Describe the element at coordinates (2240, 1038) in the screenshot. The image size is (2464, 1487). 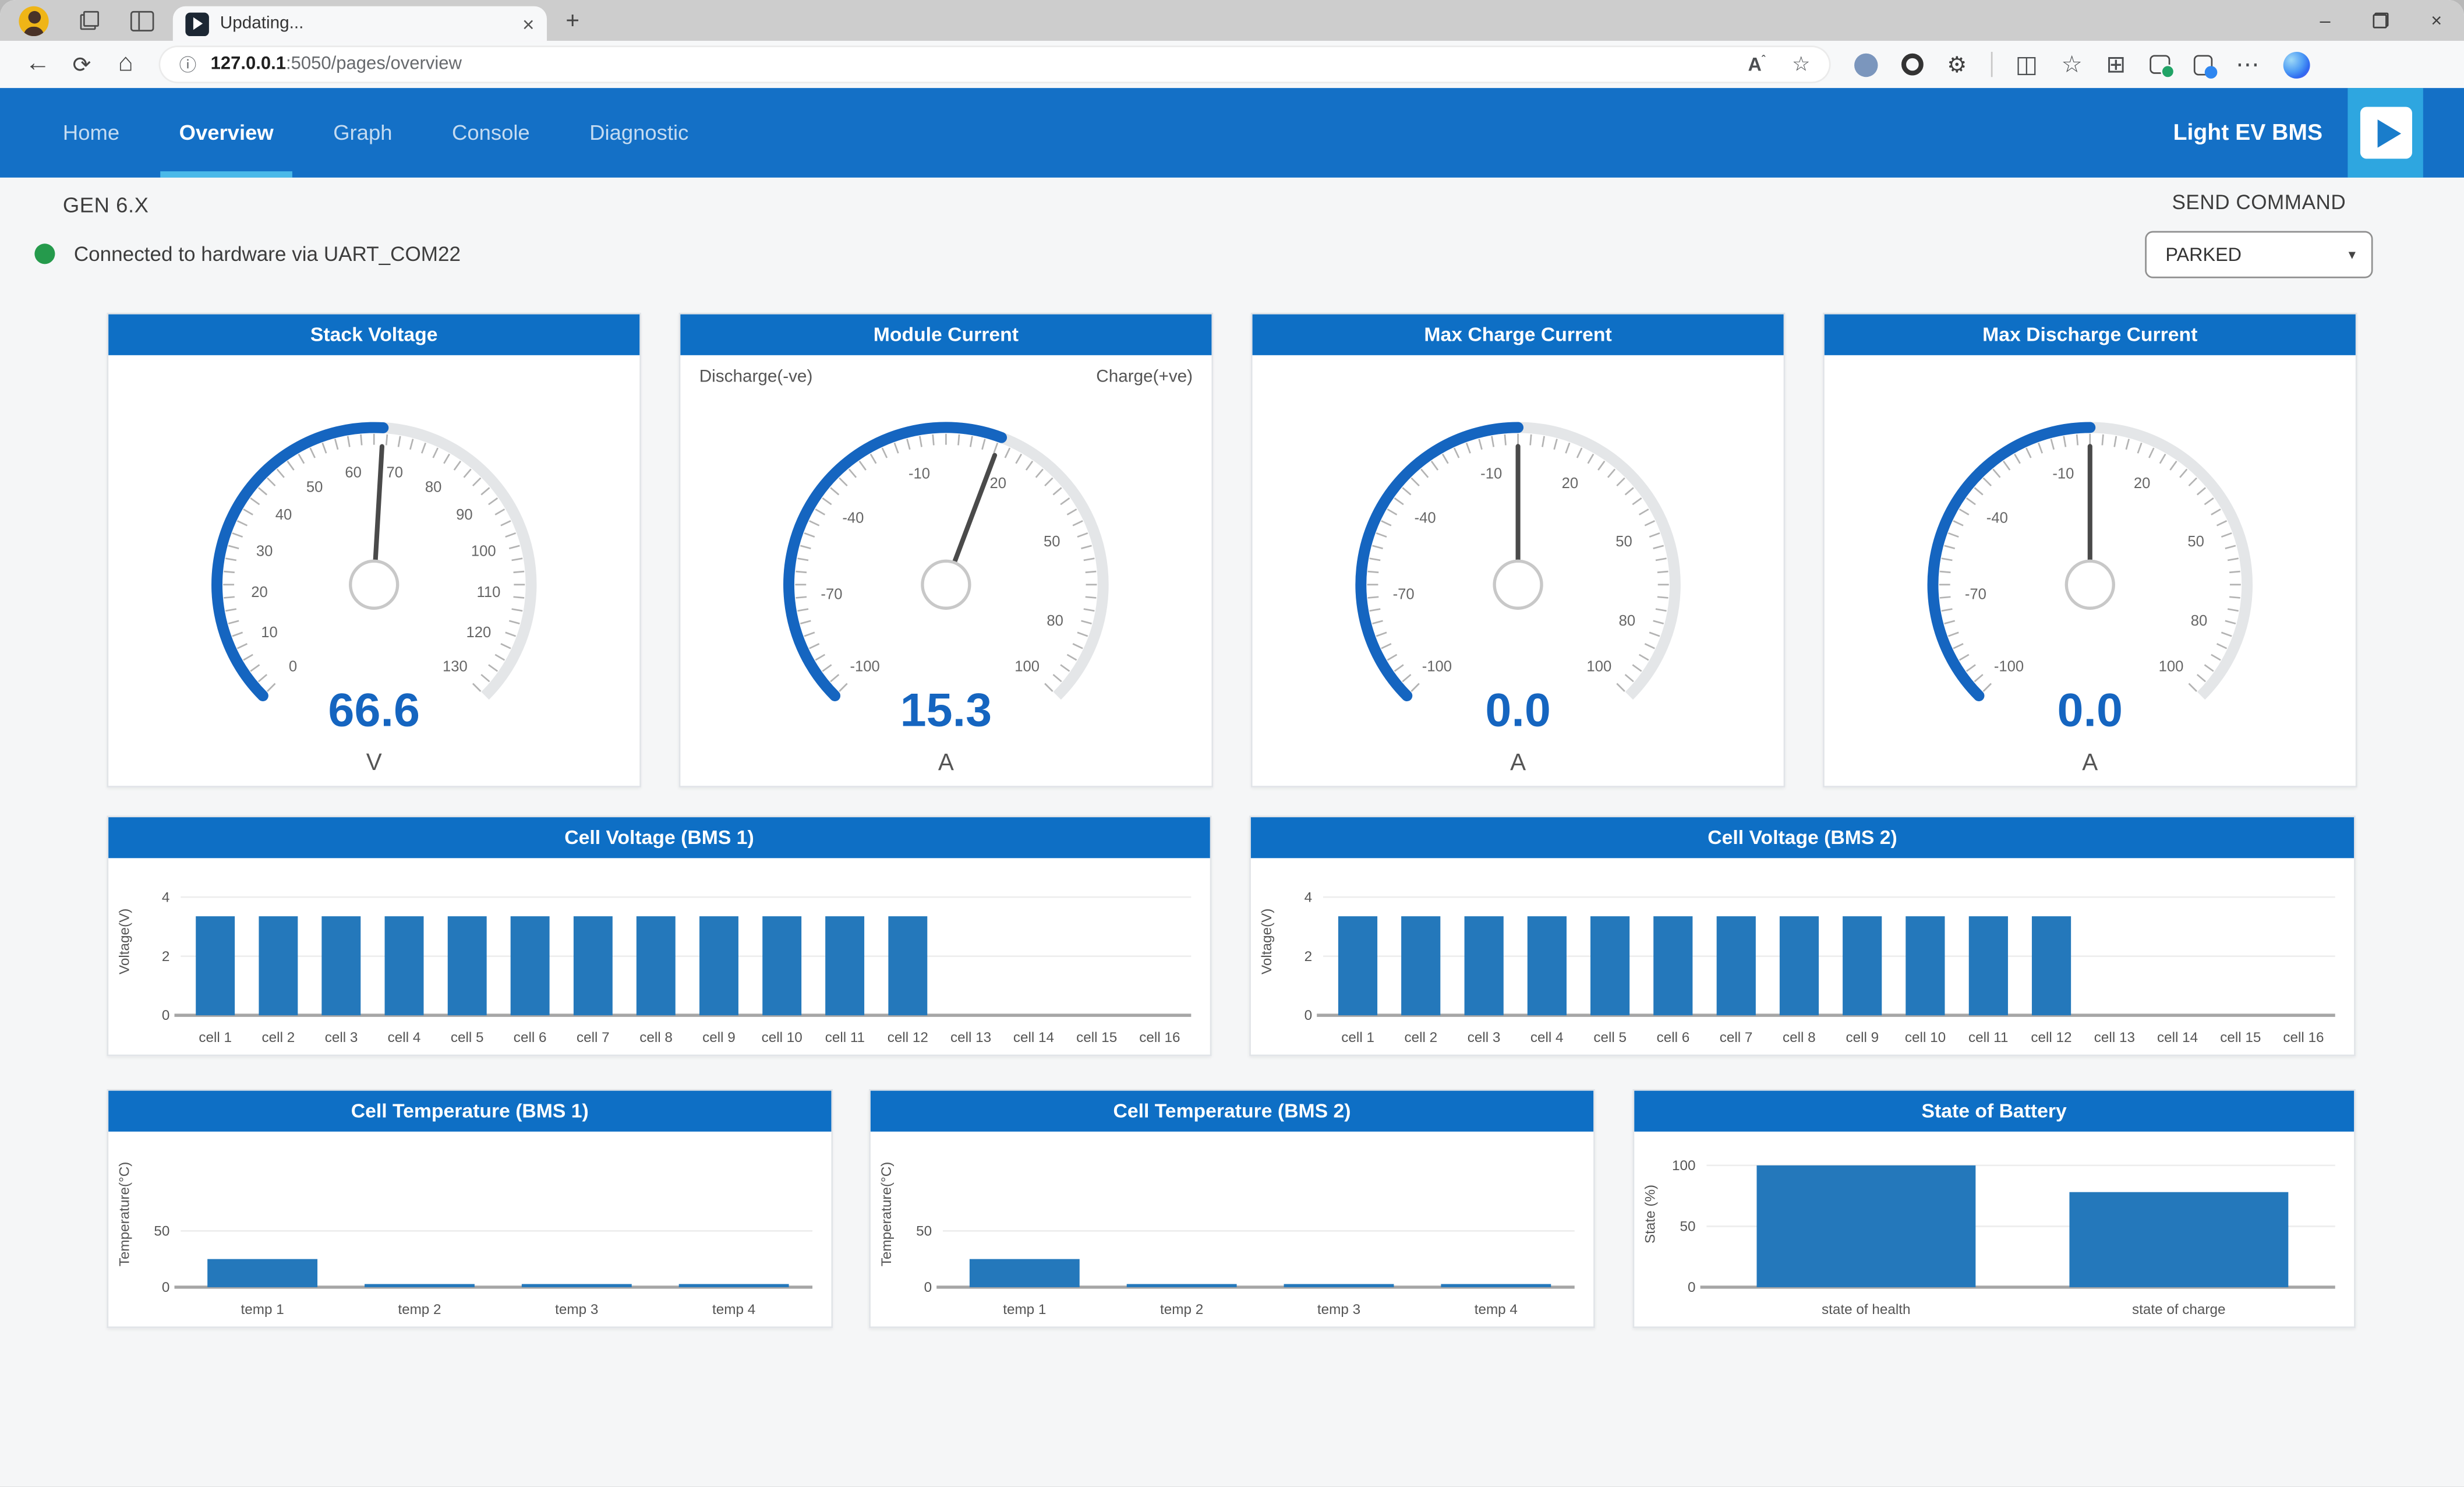
I see `svg-text: cell 15` at that location.